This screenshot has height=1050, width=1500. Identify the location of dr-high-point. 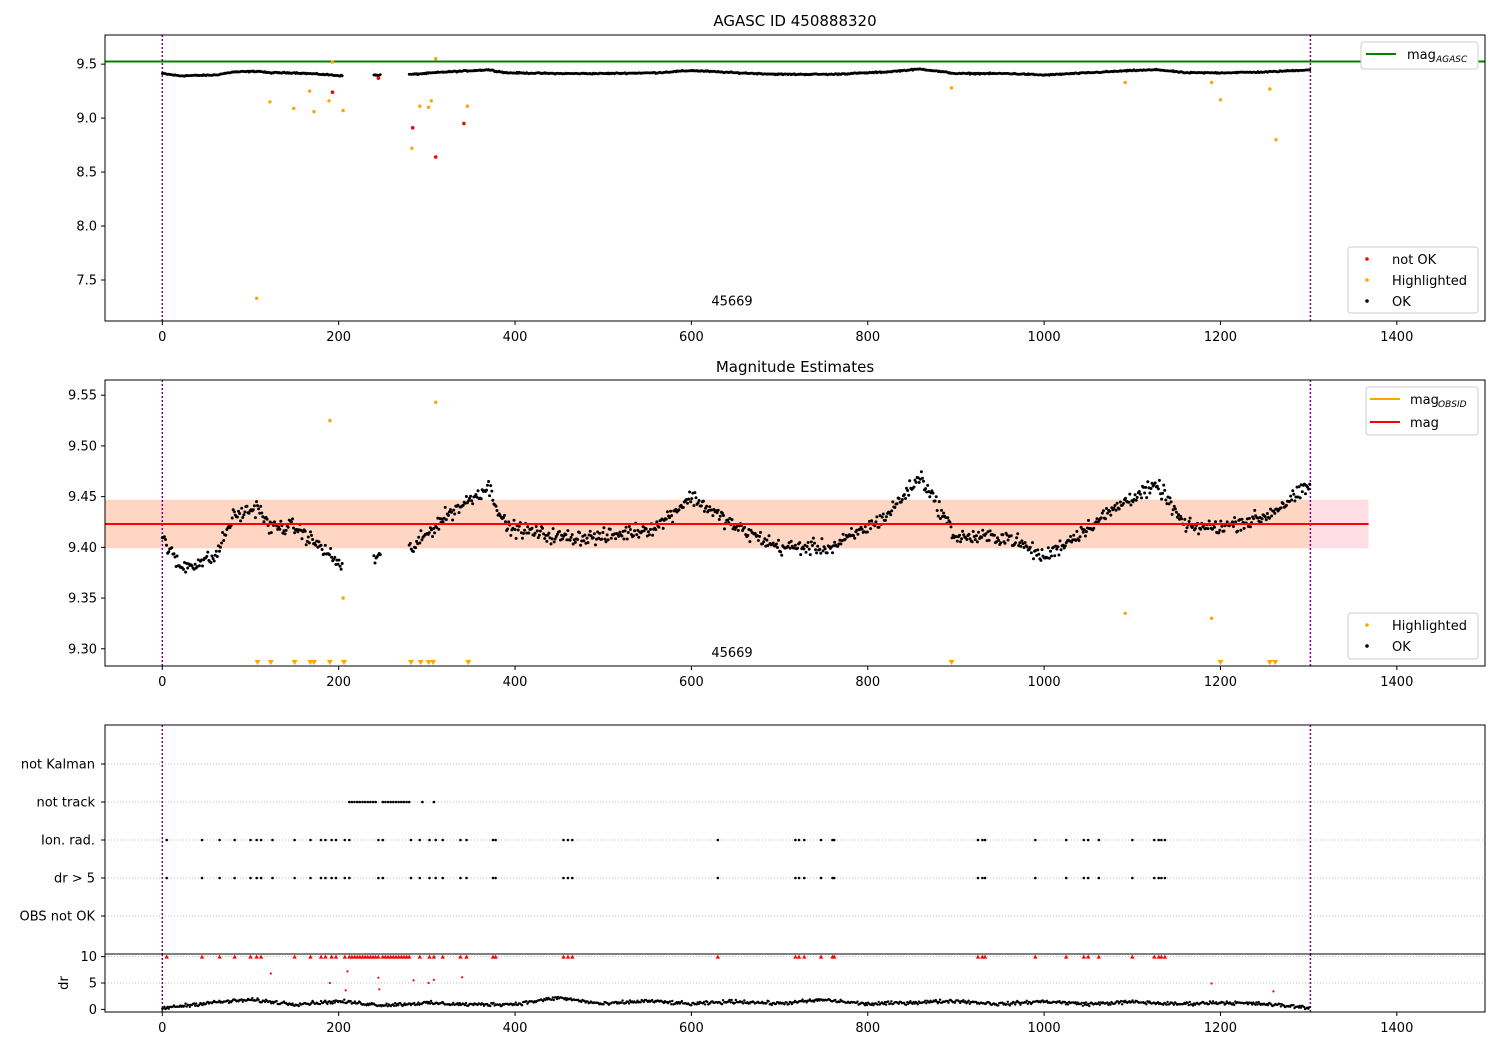
(347, 971).